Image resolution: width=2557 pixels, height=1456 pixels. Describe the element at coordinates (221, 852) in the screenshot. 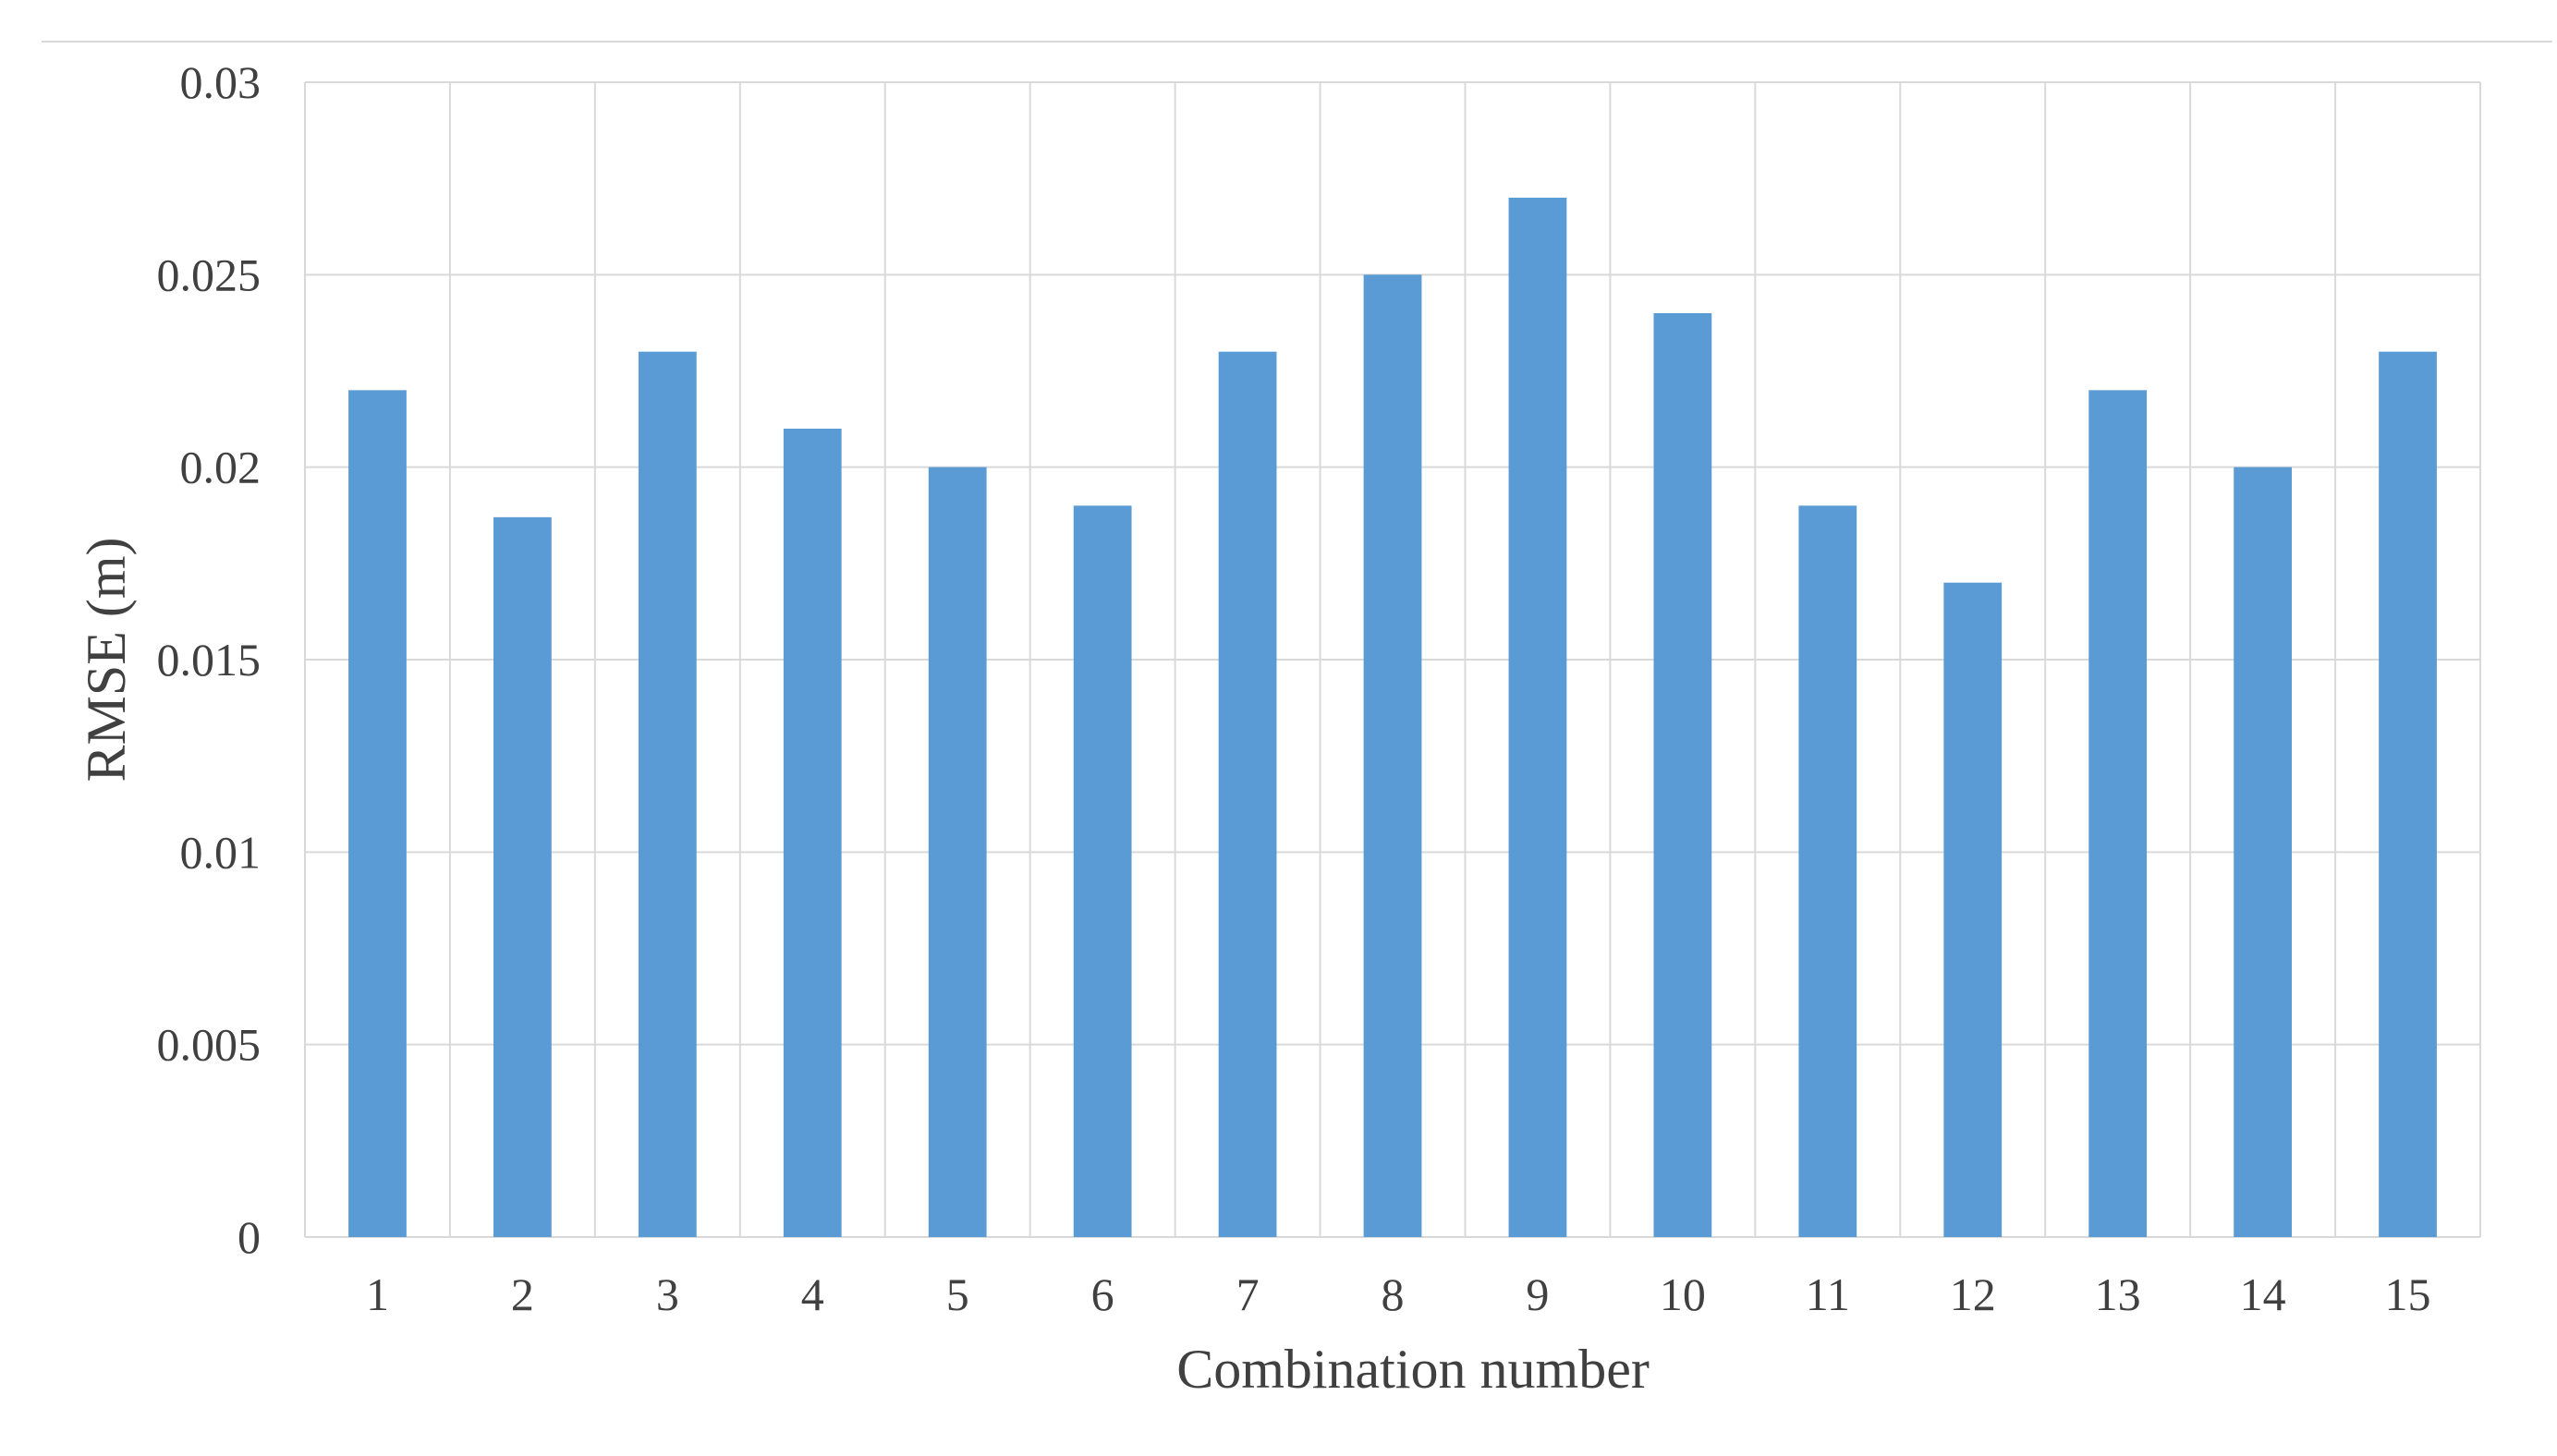

I see `y-tick-label: 0.01` at that location.